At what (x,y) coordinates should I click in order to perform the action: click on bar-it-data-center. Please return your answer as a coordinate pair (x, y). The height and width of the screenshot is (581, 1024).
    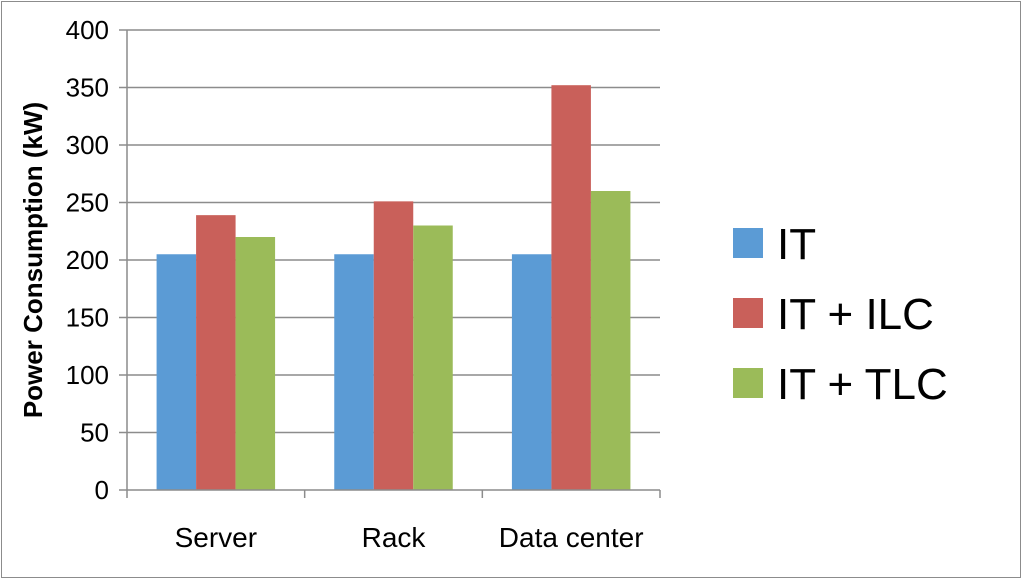
    Looking at the image, I should click on (531, 372).